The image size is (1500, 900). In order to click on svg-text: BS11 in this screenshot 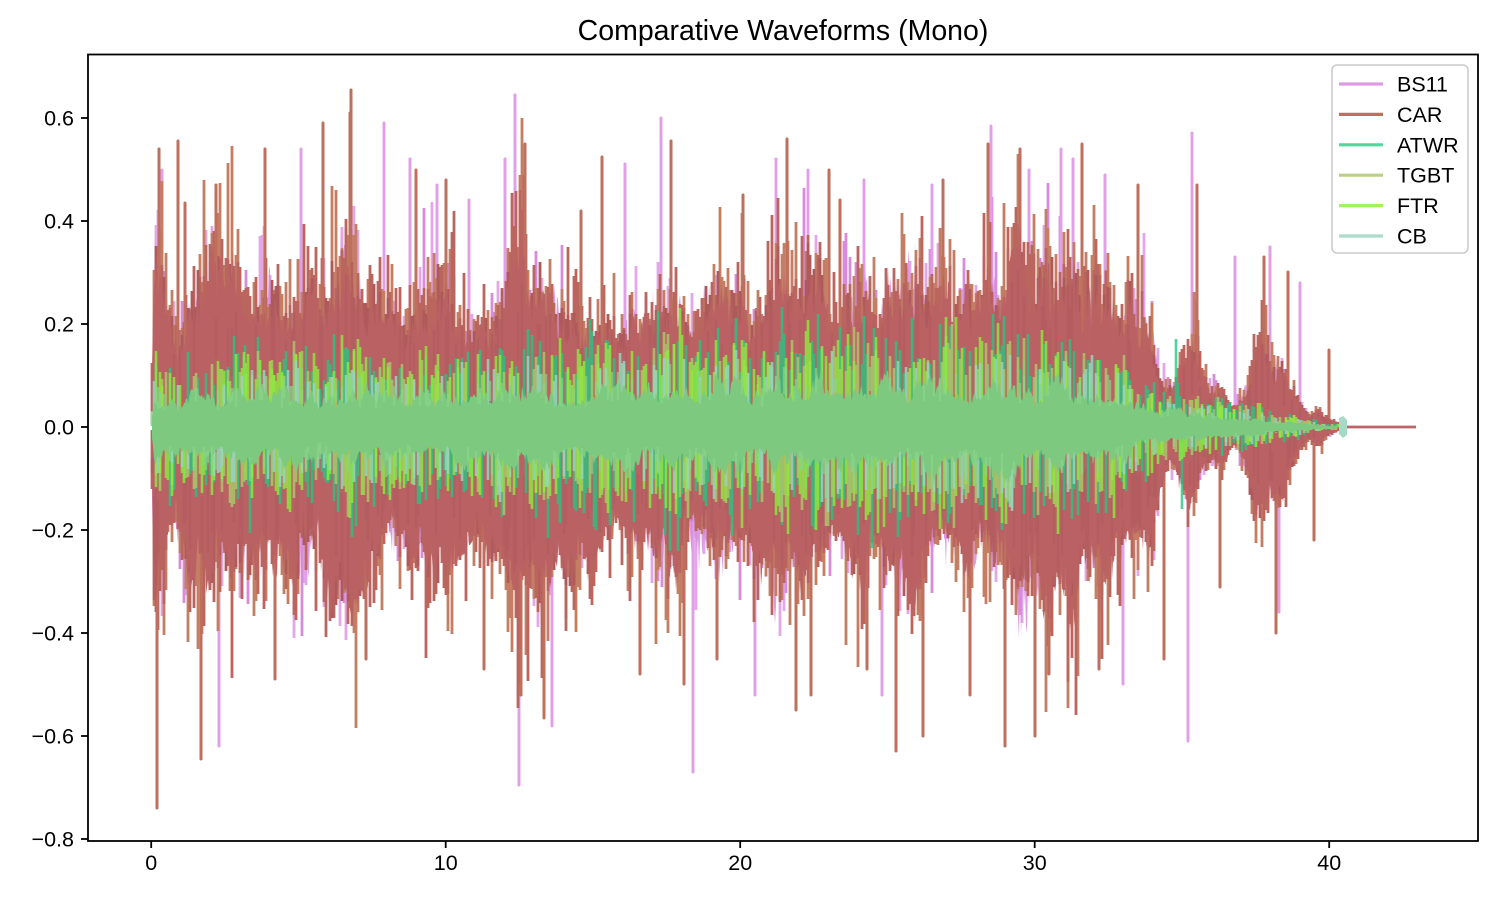, I will do `click(1422, 85)`.